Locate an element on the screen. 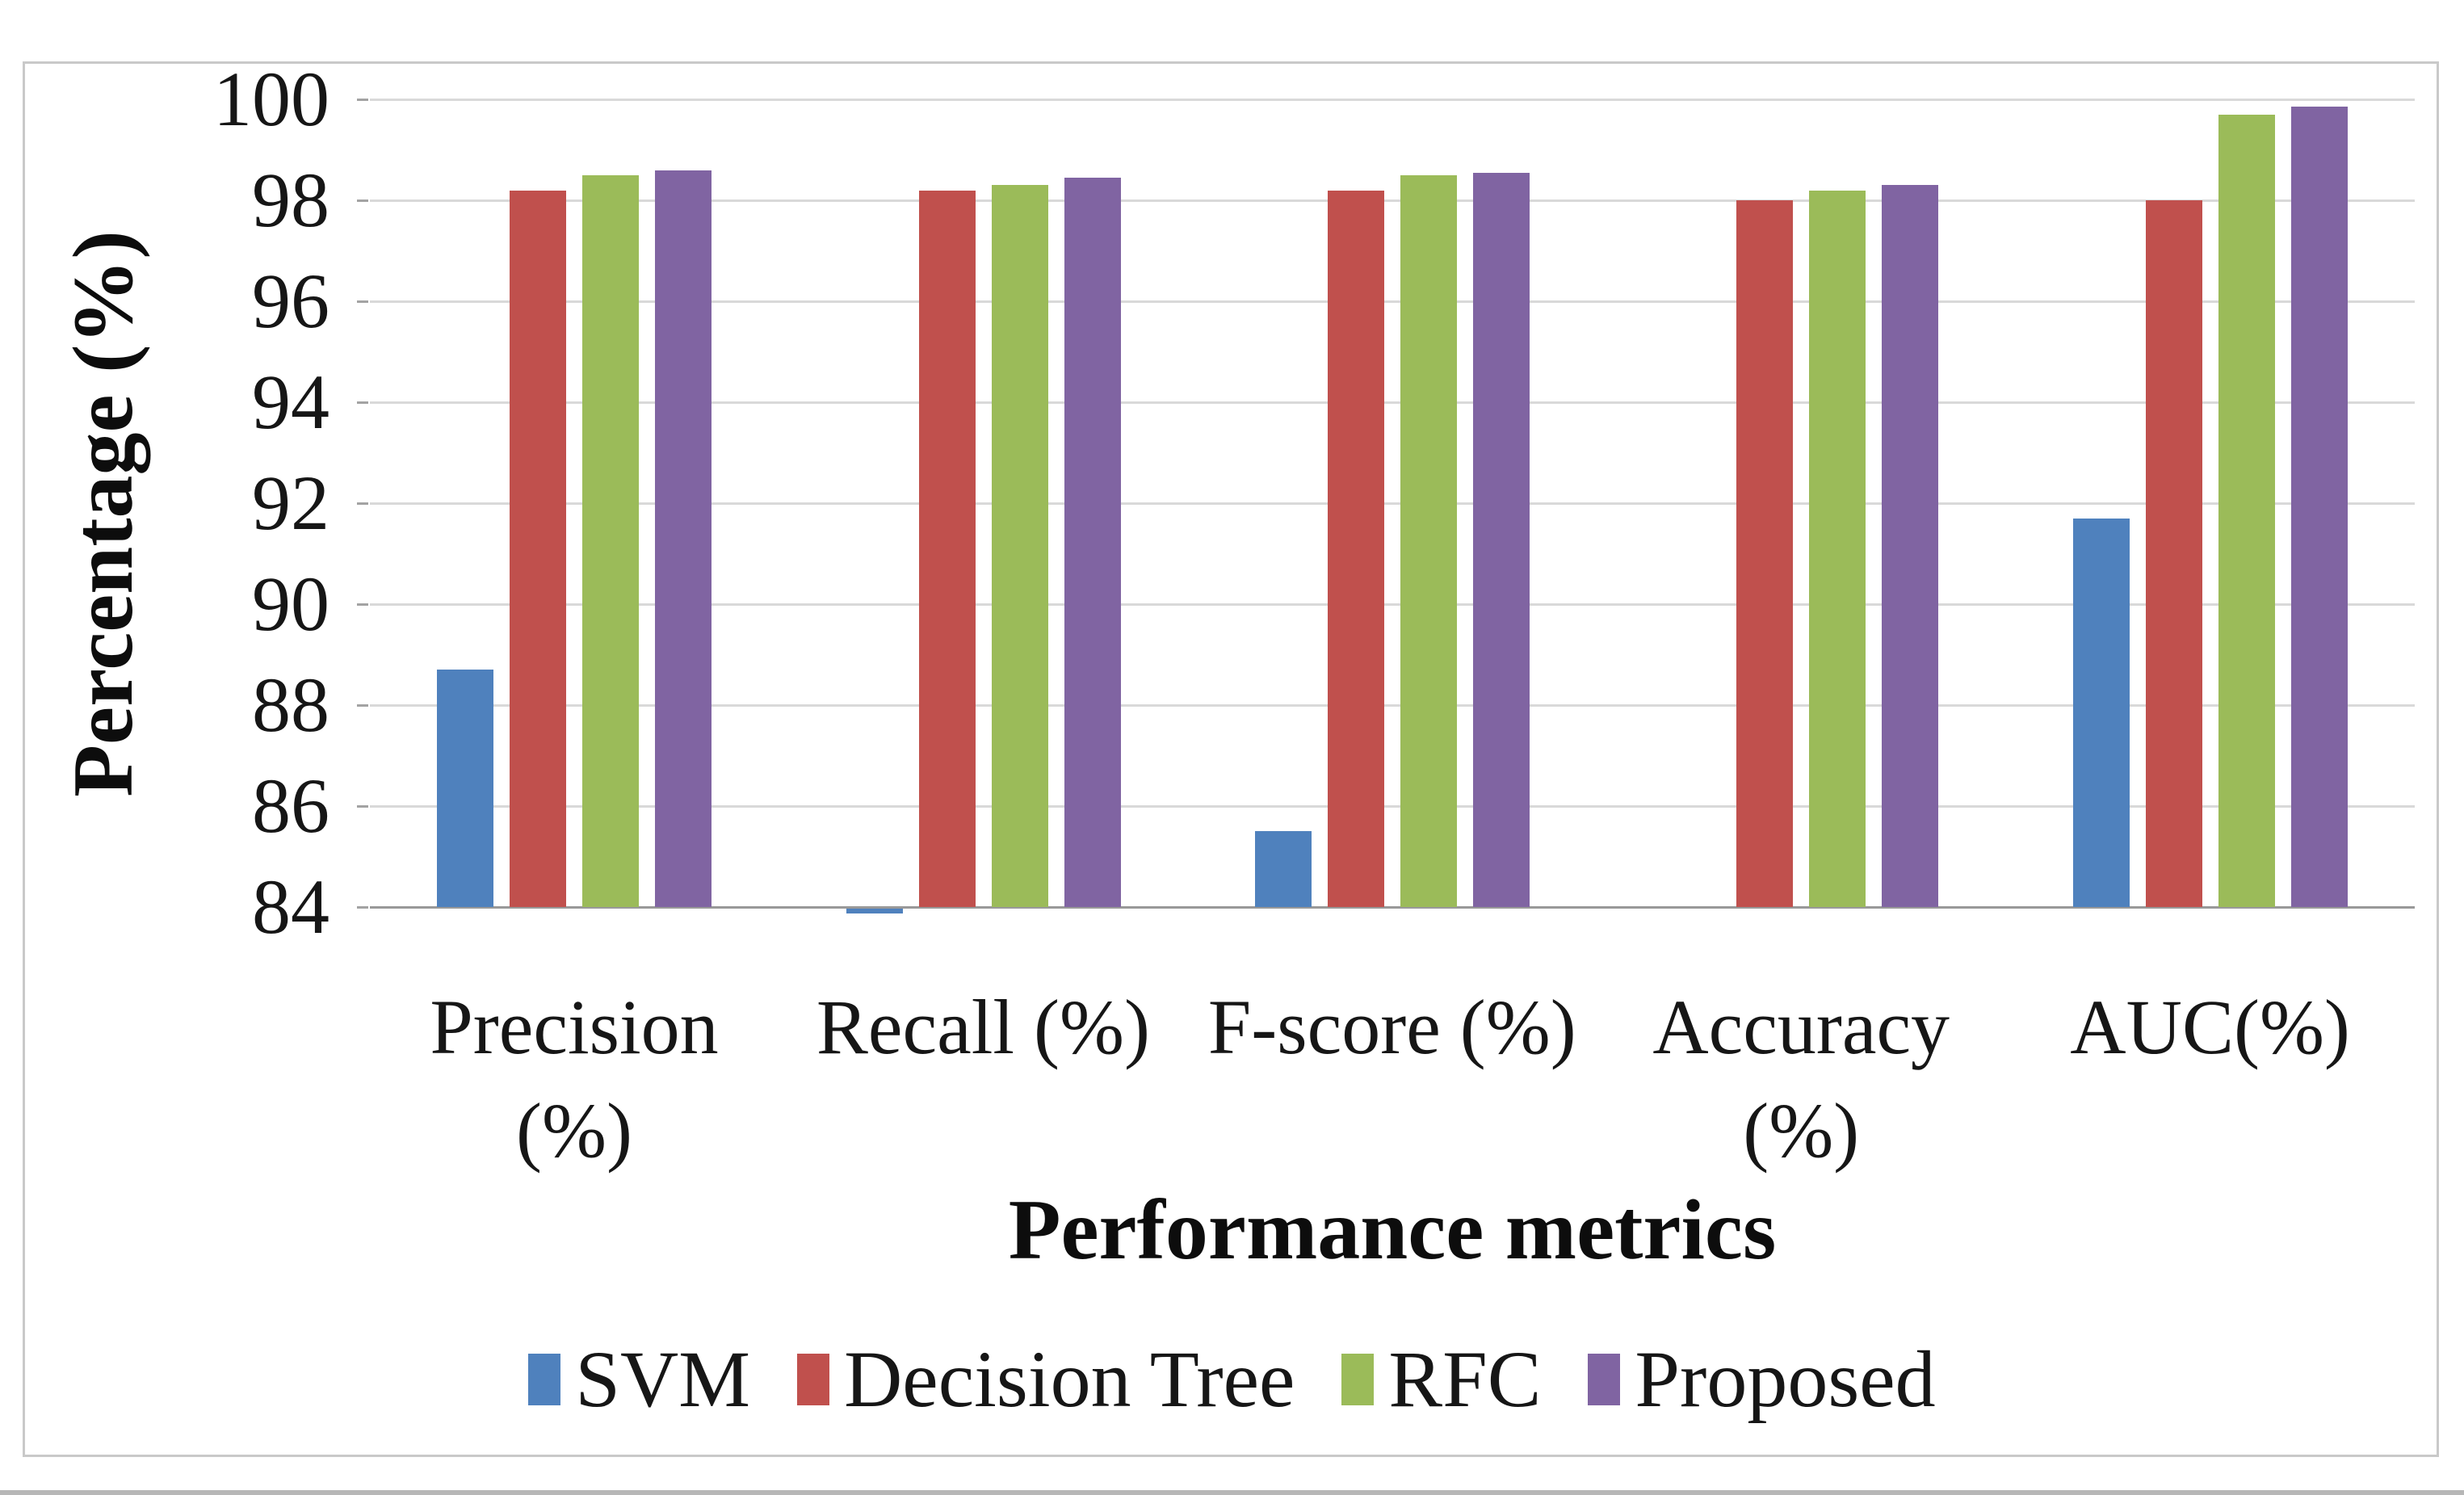 The image size is (2464, 1495). y-tick-label: 86 is located at coordinates (291, 805).